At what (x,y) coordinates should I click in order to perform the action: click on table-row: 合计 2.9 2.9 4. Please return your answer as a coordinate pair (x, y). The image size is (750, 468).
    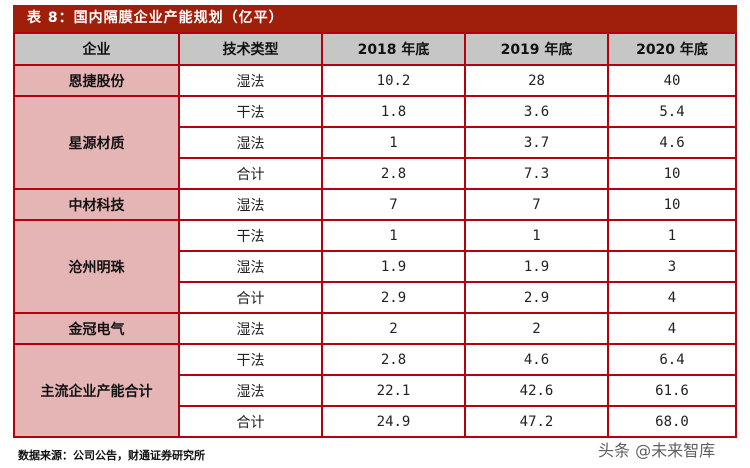
    Looking at the image, I should click on (375, 297).